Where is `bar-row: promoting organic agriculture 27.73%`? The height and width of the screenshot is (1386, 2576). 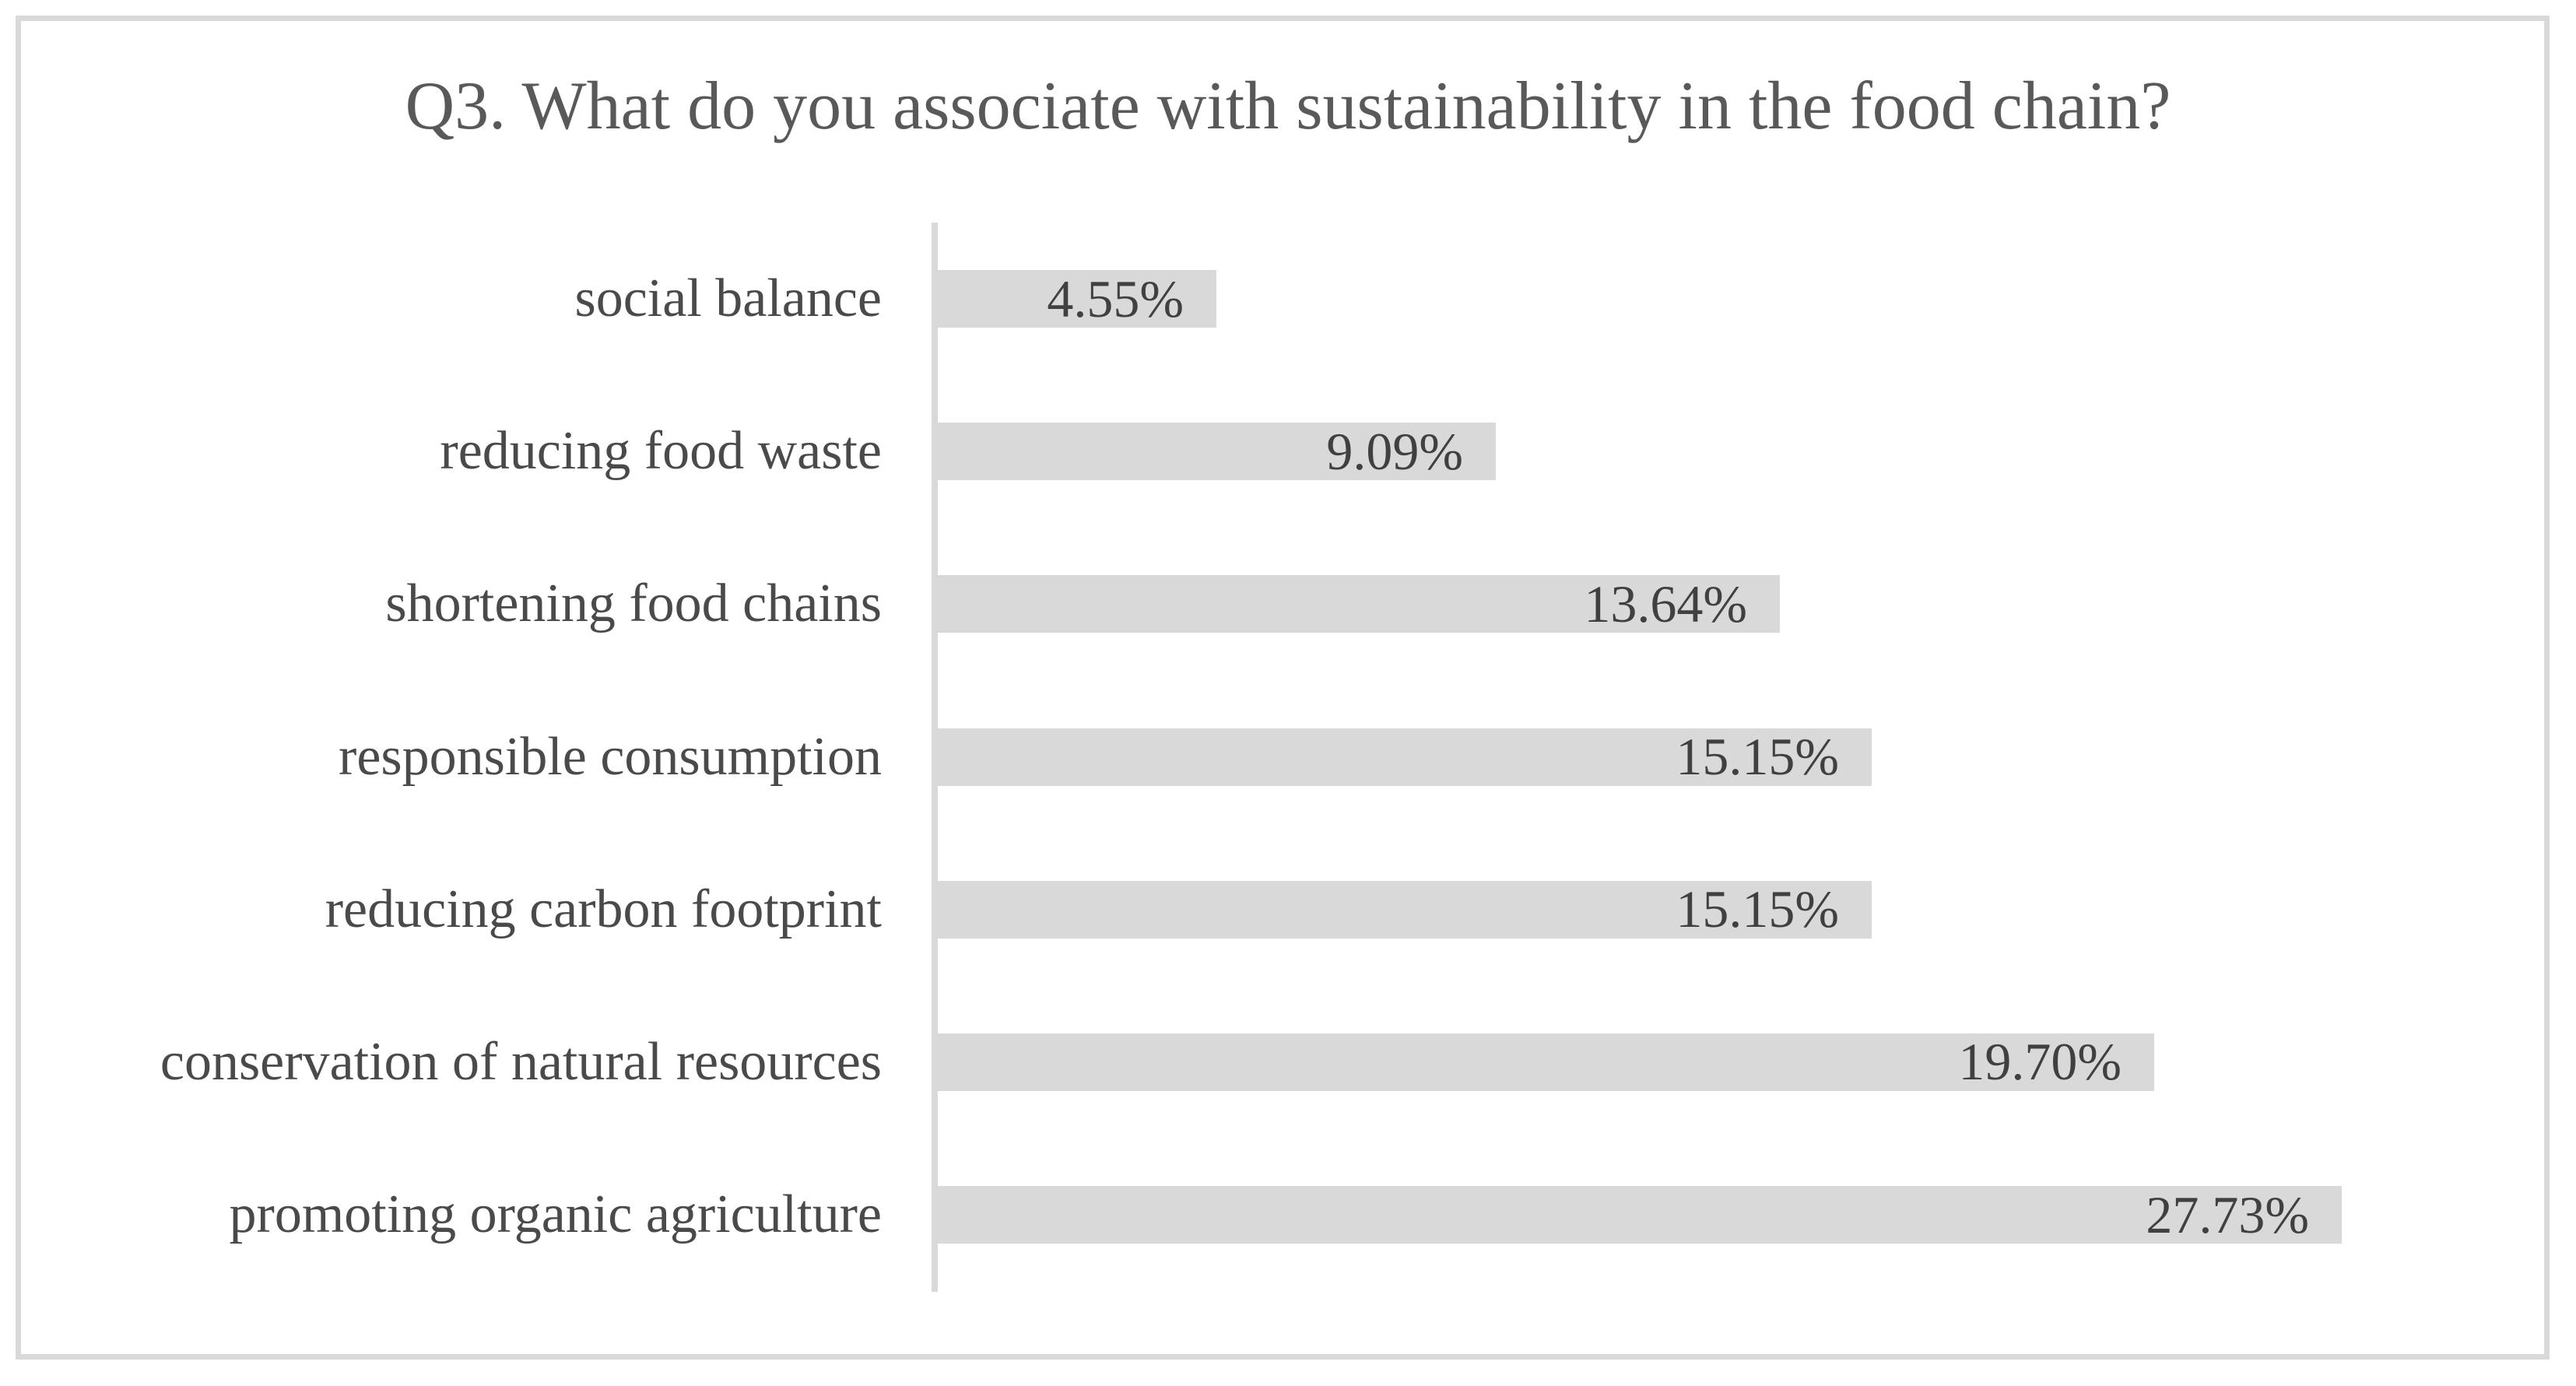 bar-row: promoting organic agriculture 27.73% is located at coordinates (1288, 1215).